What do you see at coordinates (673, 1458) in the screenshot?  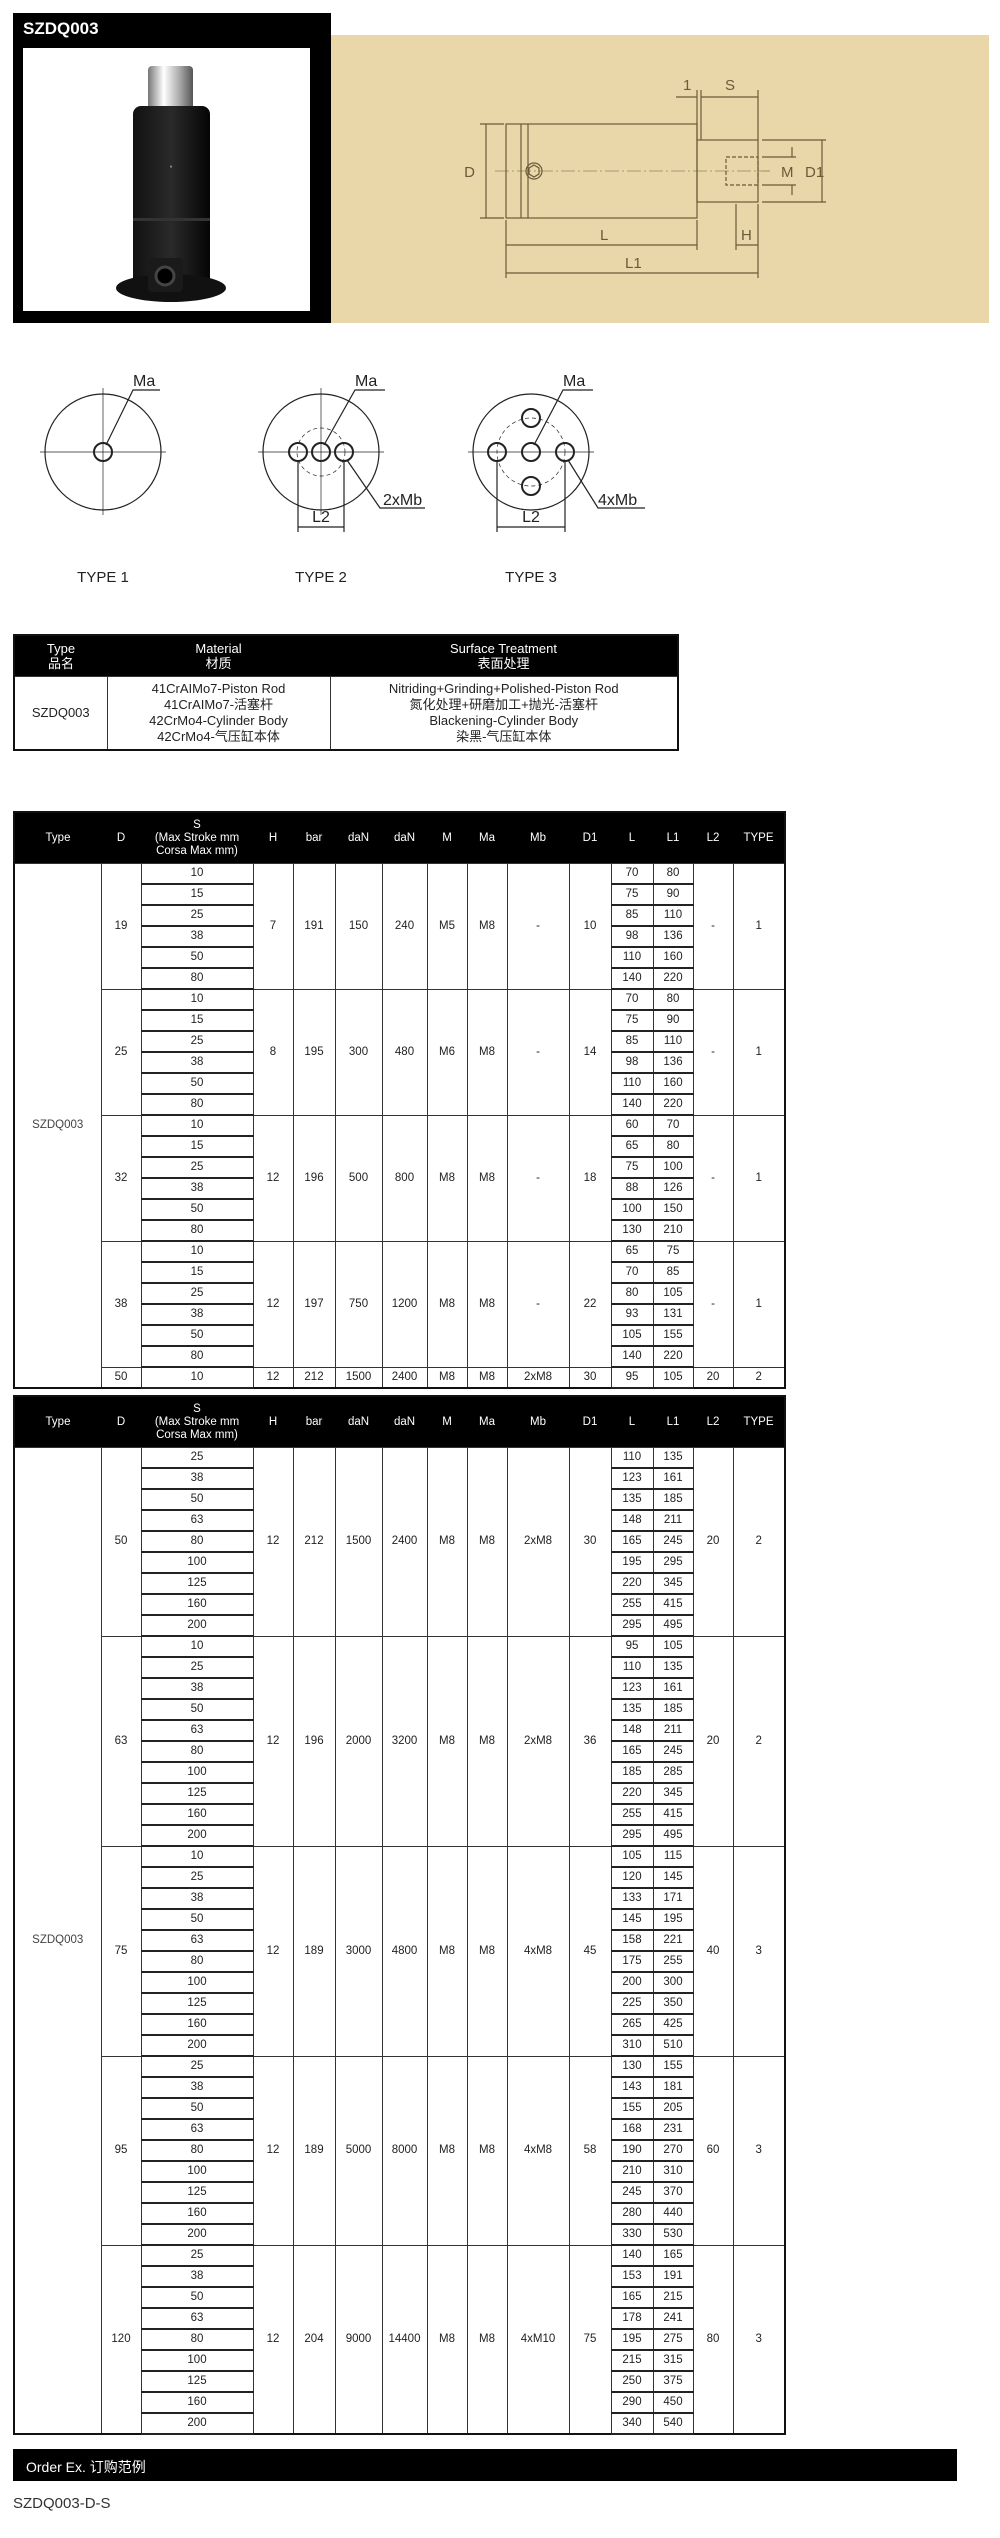 I see `l1-cell: 135` at bounding box center [673, 1458].